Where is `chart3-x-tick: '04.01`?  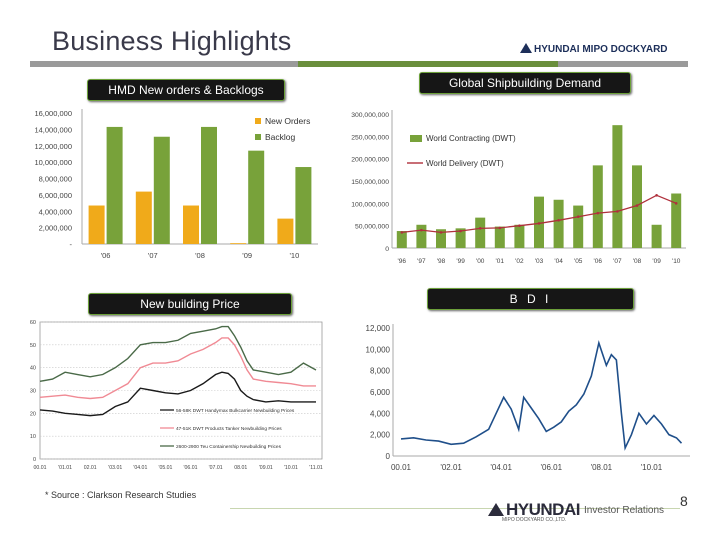 chart3-x-tick: '04.01 is located at coordinates (140, 468).